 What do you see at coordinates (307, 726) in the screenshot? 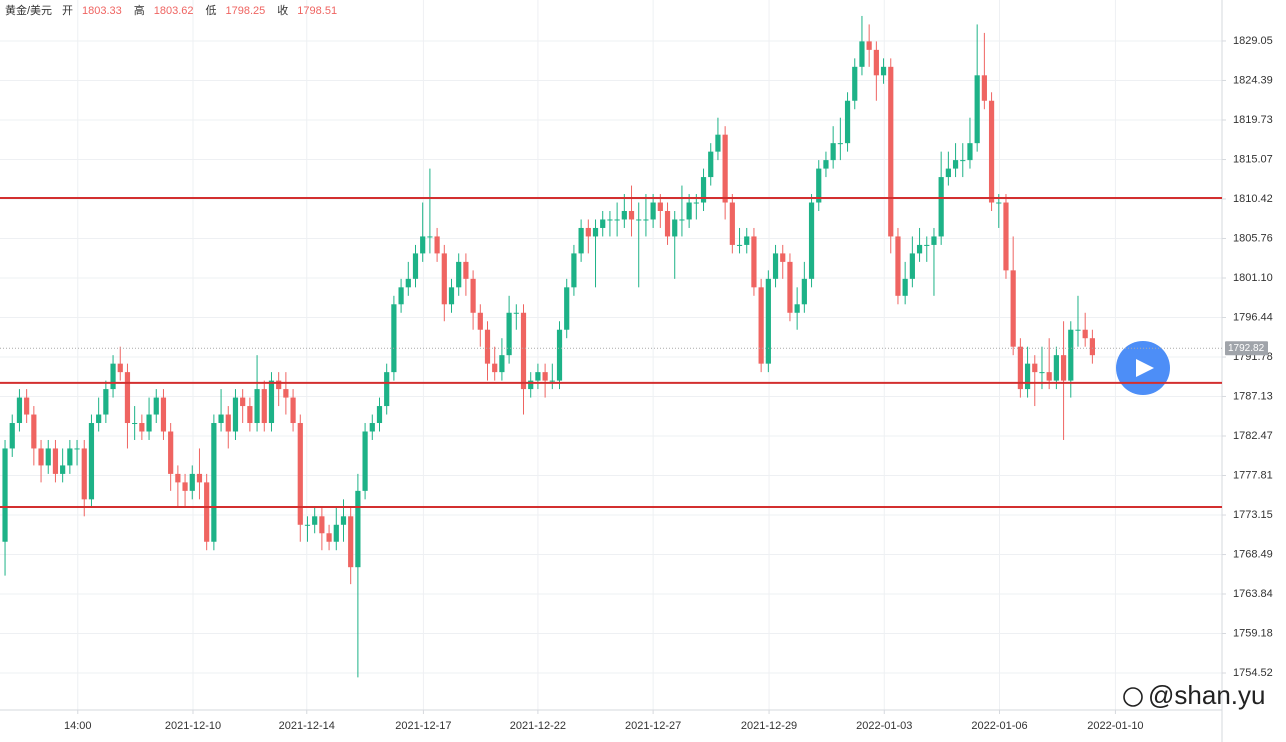
I see `x-tick-label: 2021-12-14` at bounding box center [307, 726].